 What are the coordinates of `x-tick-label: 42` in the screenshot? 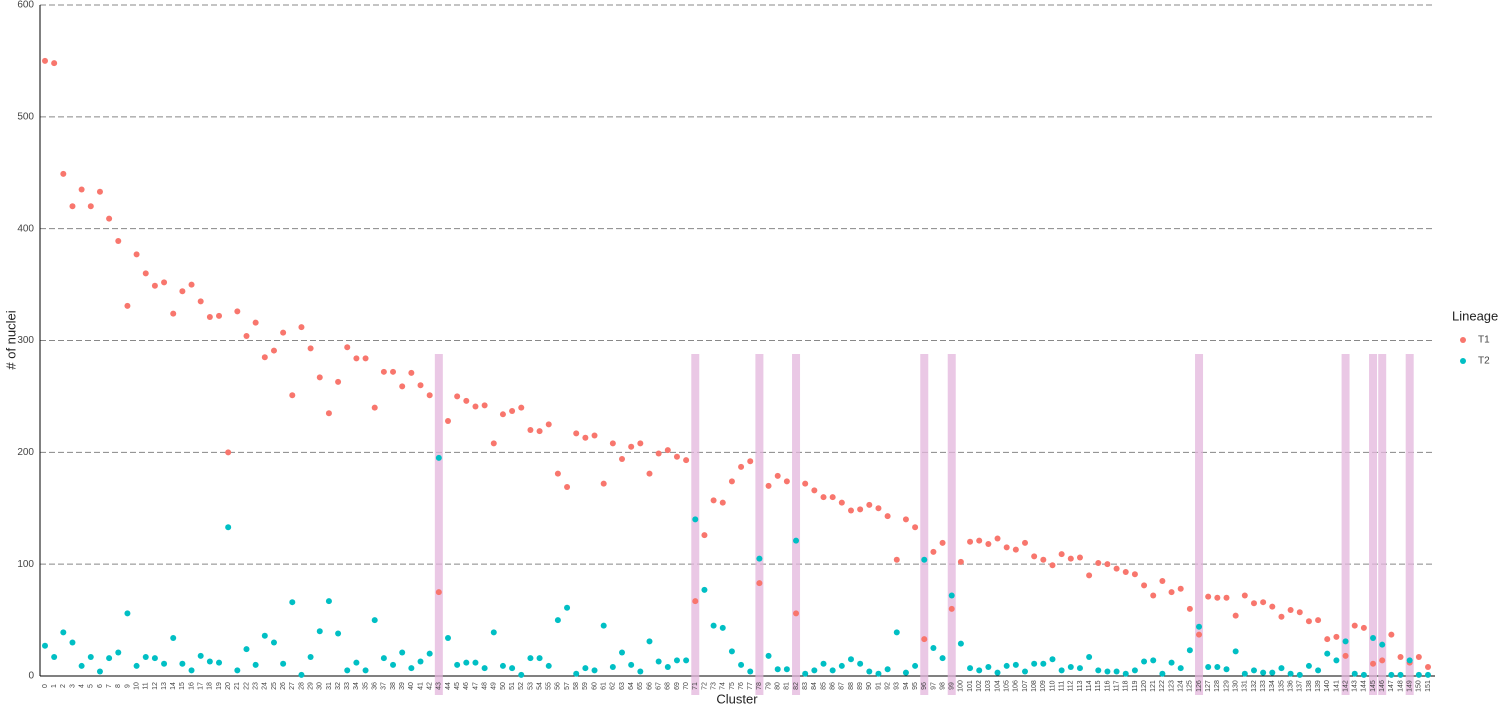 It's located at (430, 686).